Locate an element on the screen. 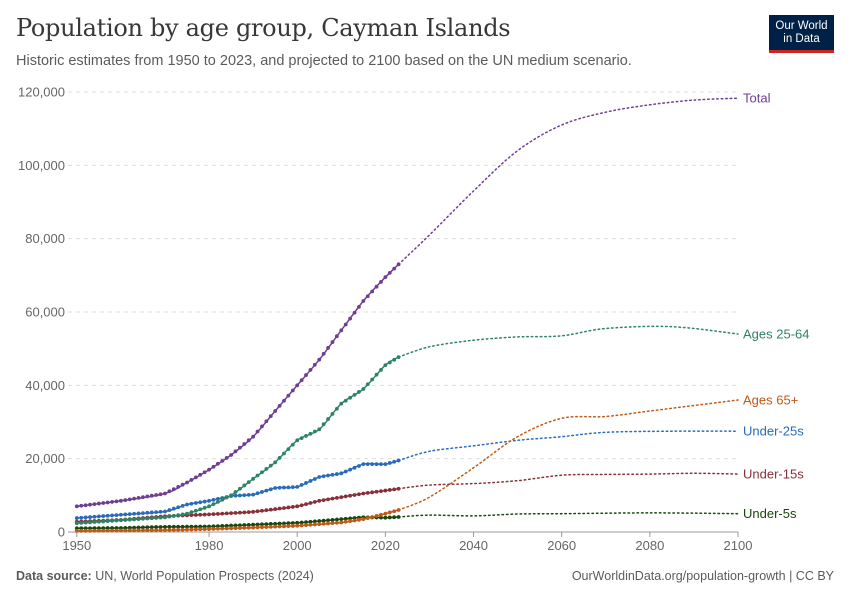 This screenshot has height=600, width=850. x-tick-label: 2000 is located at coordinates (297, 545).